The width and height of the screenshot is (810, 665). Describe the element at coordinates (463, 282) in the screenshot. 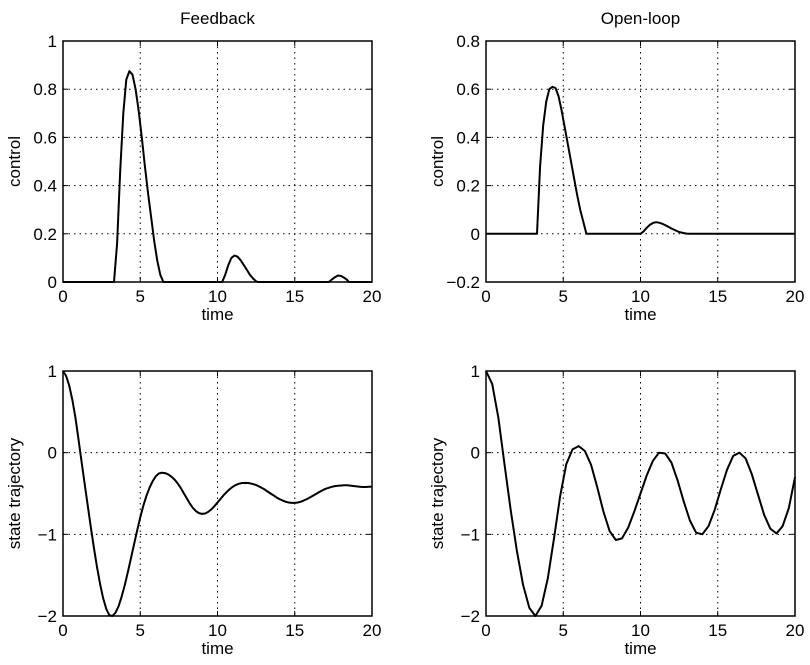

I see `y-tick-label: −0.2` at that location.